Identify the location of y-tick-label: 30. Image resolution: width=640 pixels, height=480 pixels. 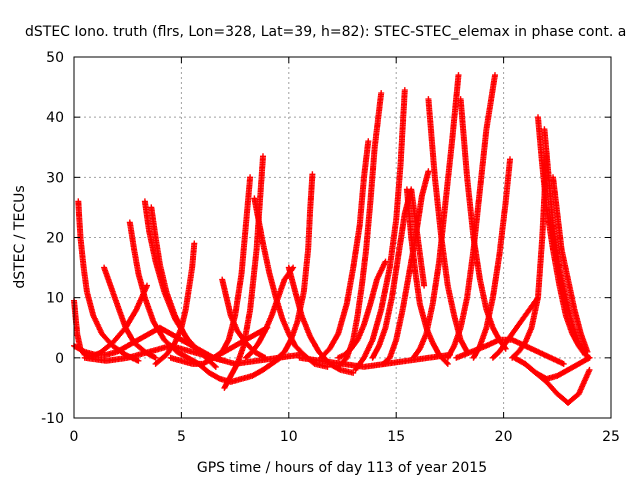
(55, 178).